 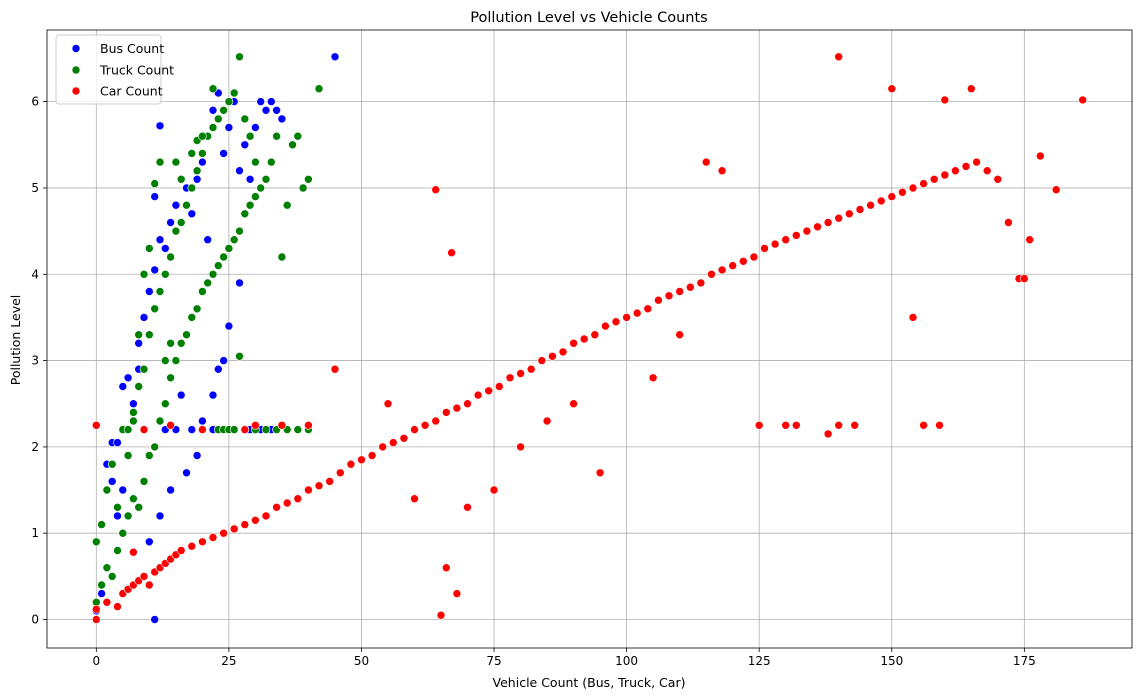 I want to click on y-tick-label: 2, so click(x=35, y=447).